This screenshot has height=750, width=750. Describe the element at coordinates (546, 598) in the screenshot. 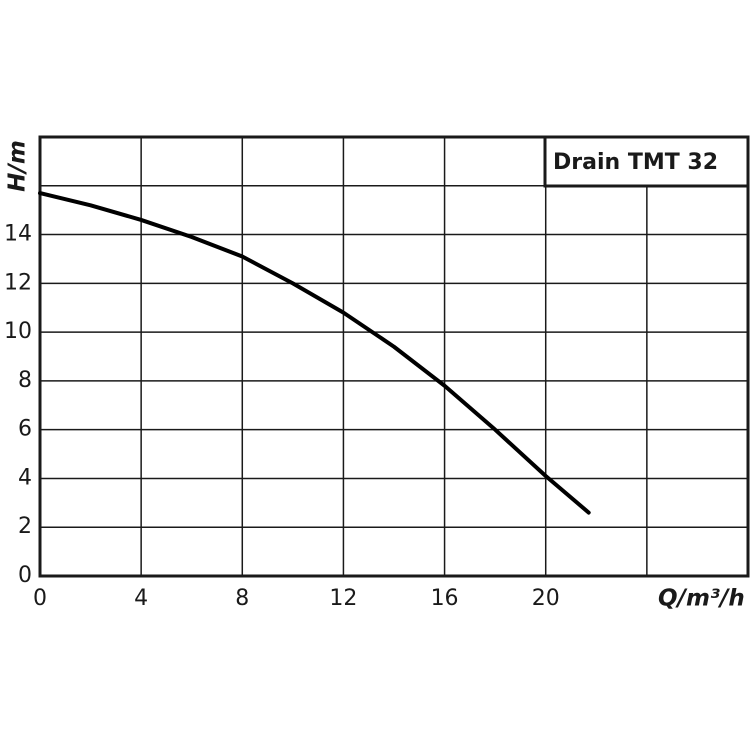

I see `x-tick-label: 20` at that location.